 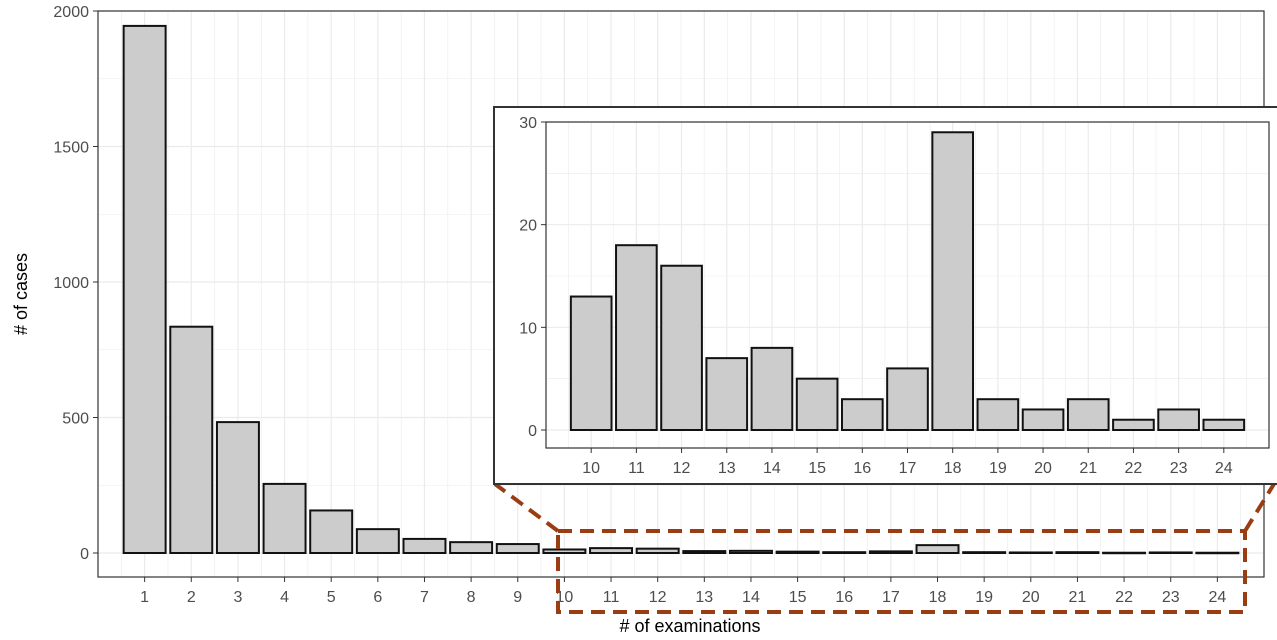 What do you see at coordinates (144, 597) in the screenshot?
I see `x-tick-label: 1` at bounding box center [144, 597].